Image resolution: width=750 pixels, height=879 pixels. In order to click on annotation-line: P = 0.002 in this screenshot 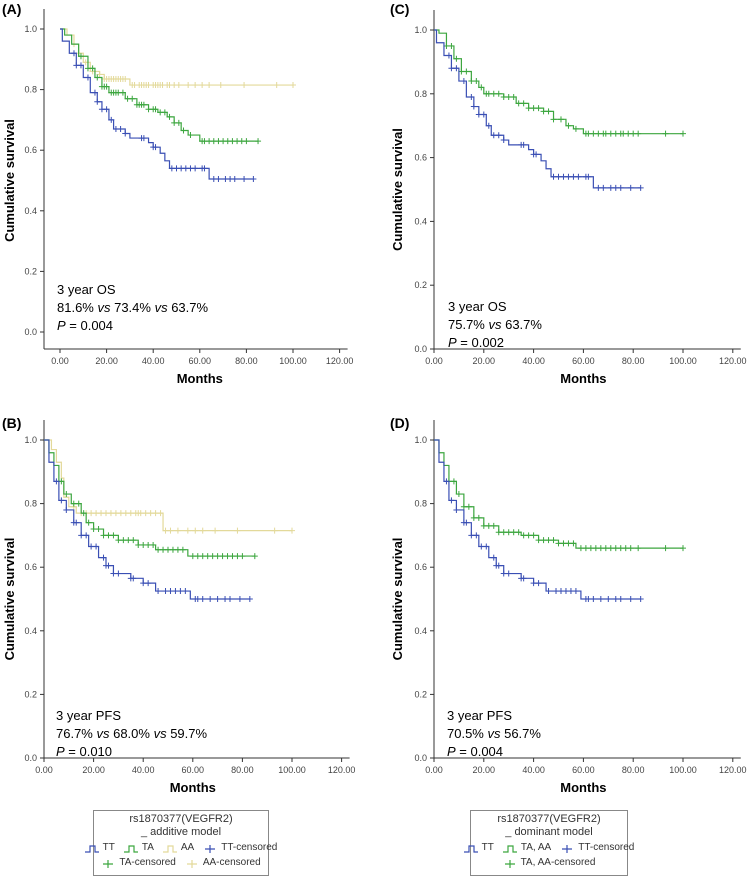, I will do `click(476, 342)`.